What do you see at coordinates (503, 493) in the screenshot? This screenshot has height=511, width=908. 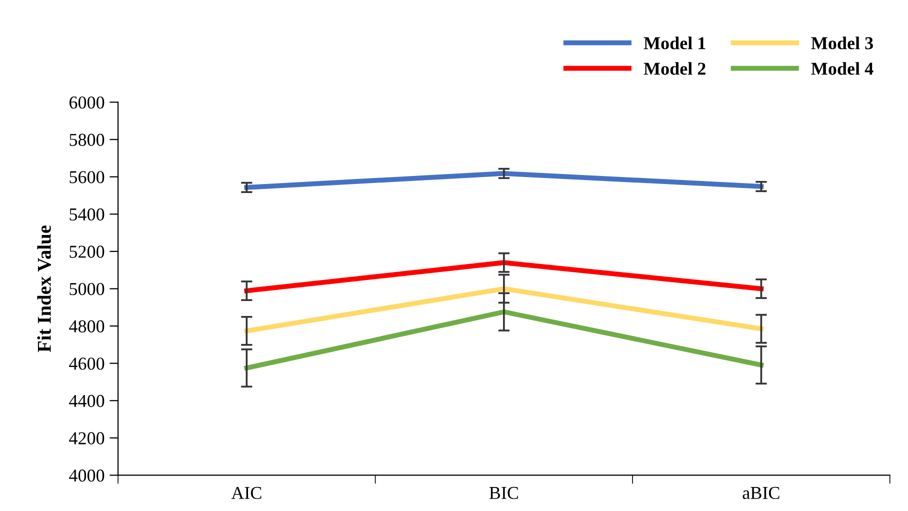 I see `x-tick-label: BIC` at bounding box center [503, 493].